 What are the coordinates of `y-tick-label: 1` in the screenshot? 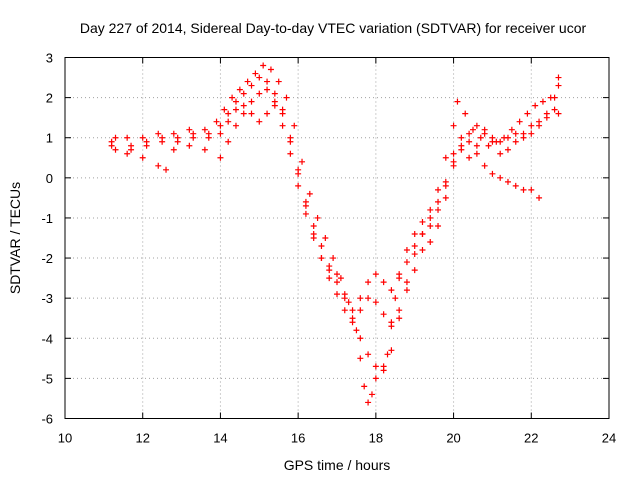 It's located at (49, 138).